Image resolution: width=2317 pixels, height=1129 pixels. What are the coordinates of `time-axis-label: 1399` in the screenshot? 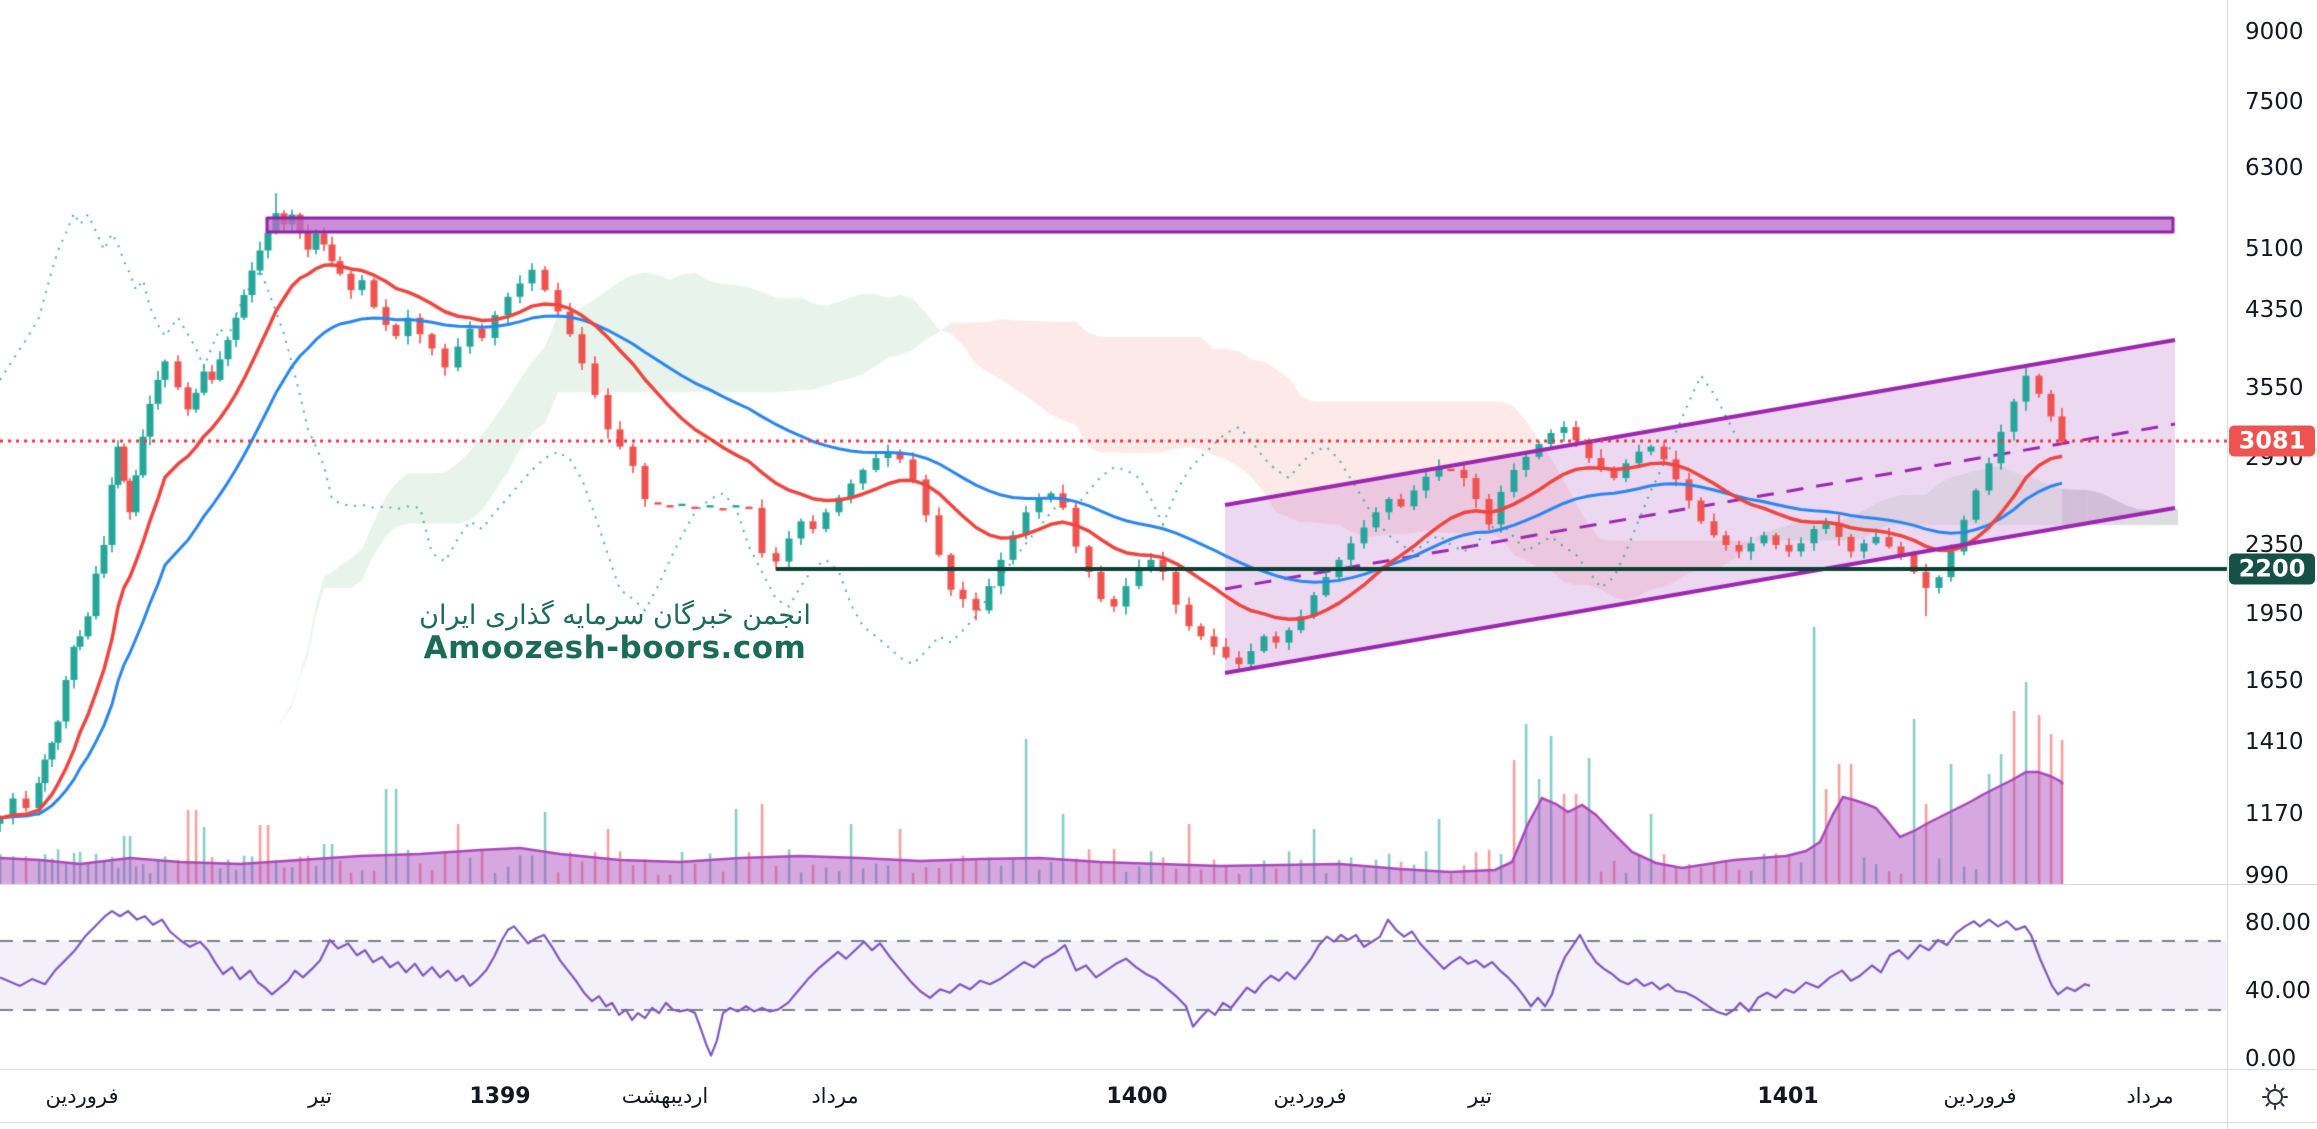 It's located at (500, 1096).